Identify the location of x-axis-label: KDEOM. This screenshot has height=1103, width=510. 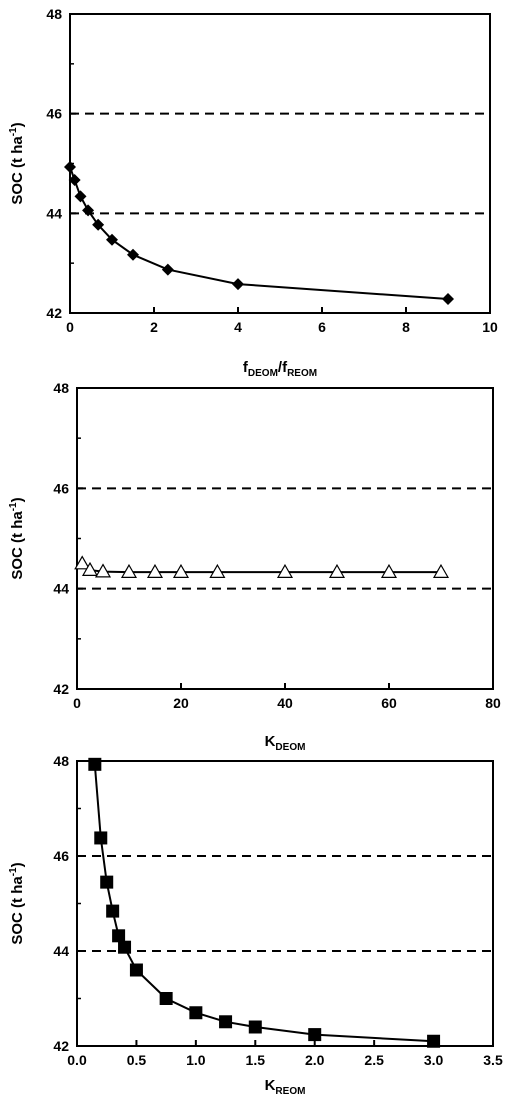
(285, 743).